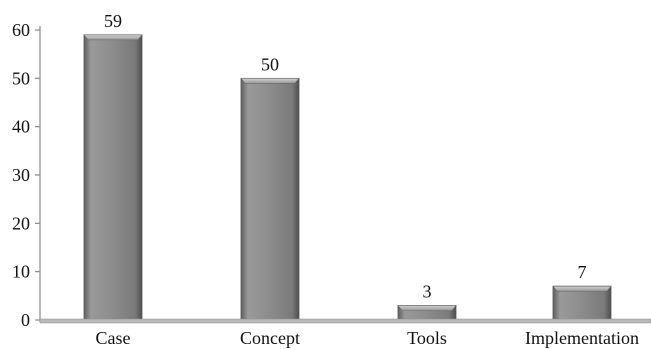  What do you see at coordinates (113, 21) in the screenshot?
I see `bar-value-label: 59` at bounding box center [113, 21].